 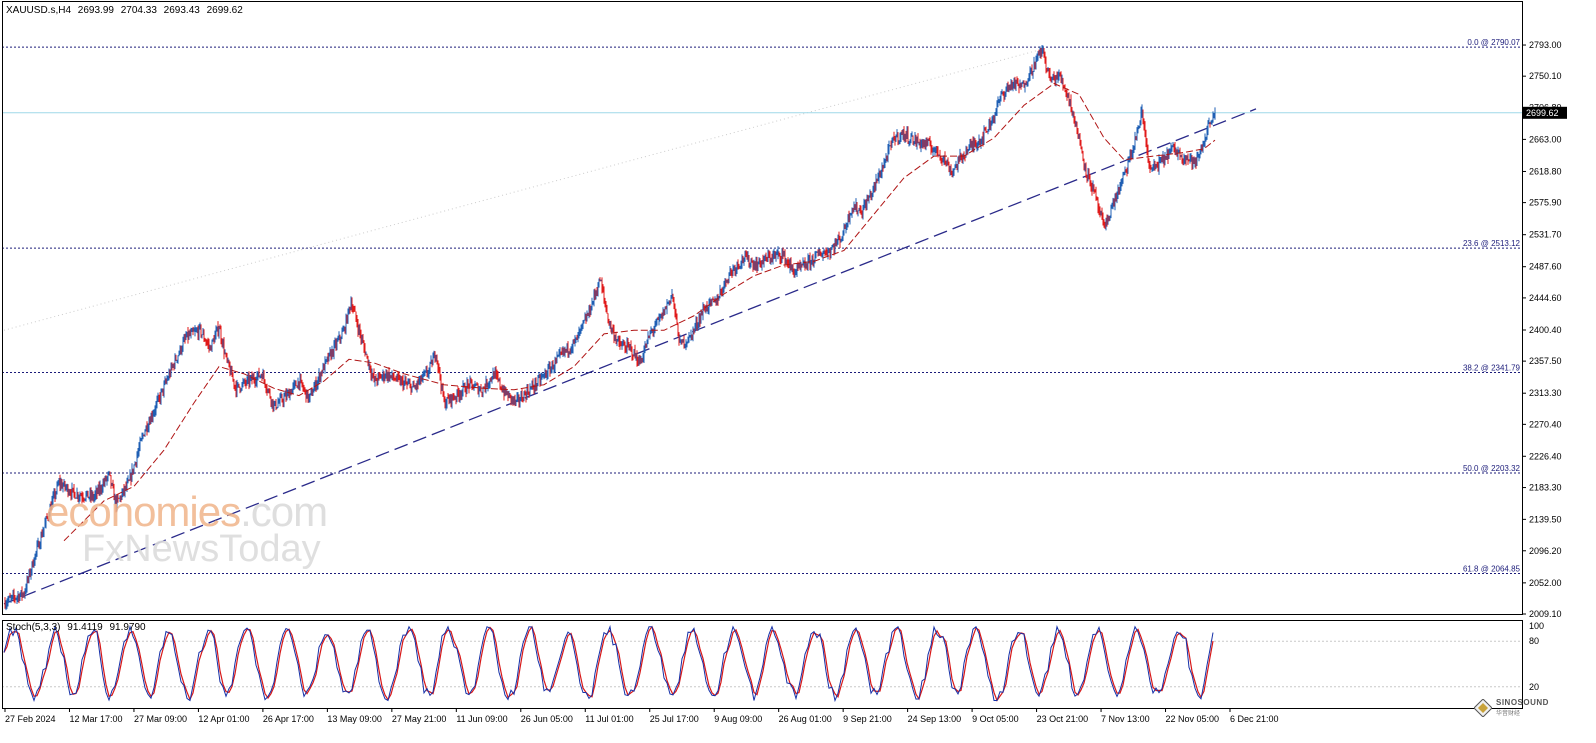 What do you see at coordinates (85, 627) in the screenshot?
I see `stochastic-main-value: 91.4119` at bounding box center [85, 627].